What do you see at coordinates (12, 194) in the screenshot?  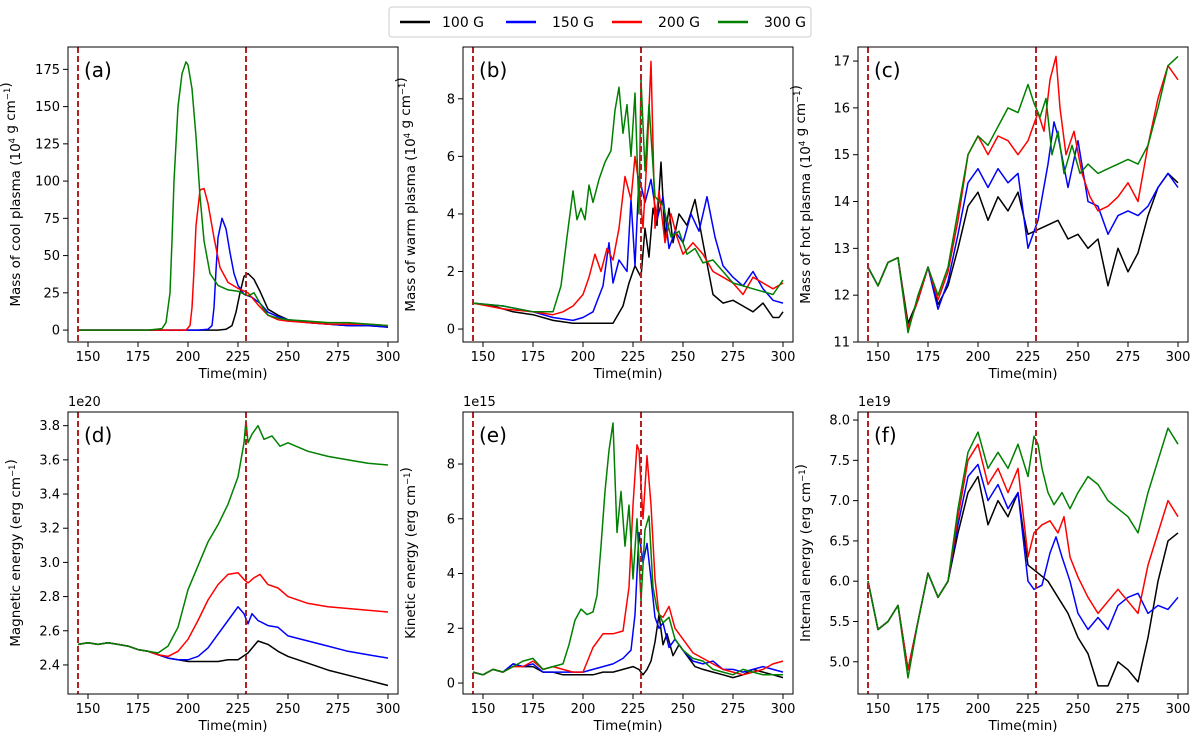 I see `y-axis-label: Mass of cool plasma (104 g cm−1)` at bounding box center [12, 194].